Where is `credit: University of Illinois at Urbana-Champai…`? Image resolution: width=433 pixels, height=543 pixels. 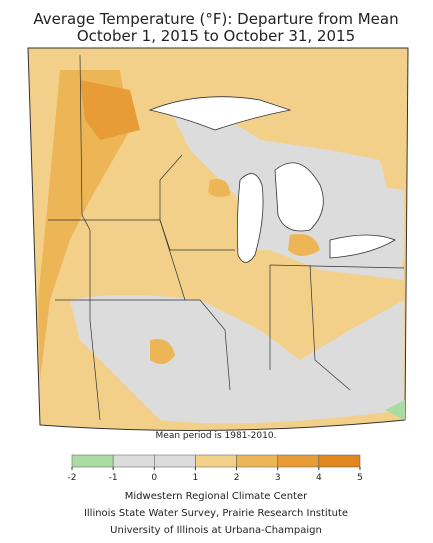
credit: University of Illinois at Urbana-Champai… is located at coordinates (216, 530).